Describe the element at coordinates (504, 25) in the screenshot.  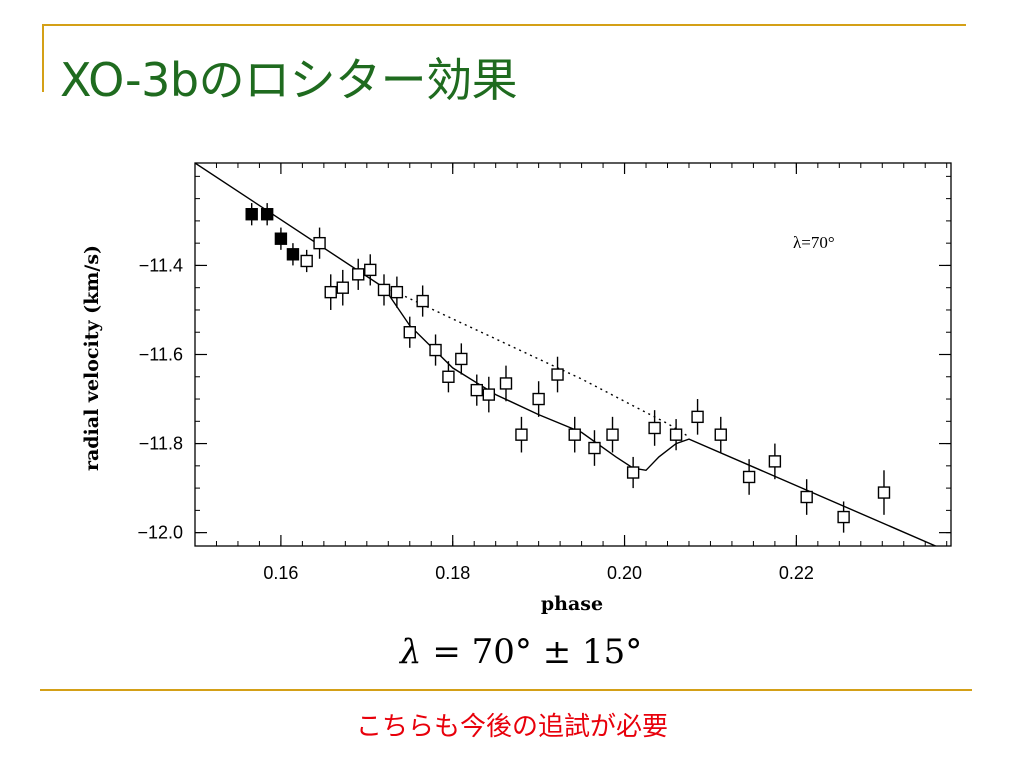
I see `top-rule` at that location.